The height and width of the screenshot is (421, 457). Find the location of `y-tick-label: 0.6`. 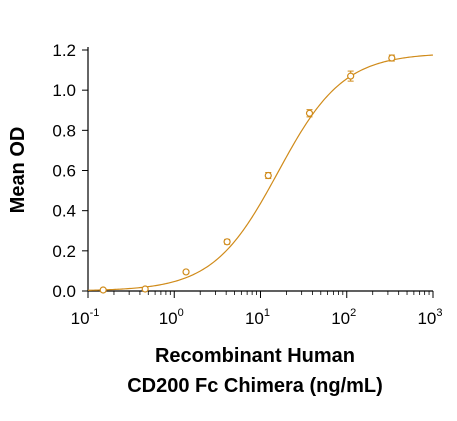

y-tick-label: 0.6 is located at coordinates (64, 171).